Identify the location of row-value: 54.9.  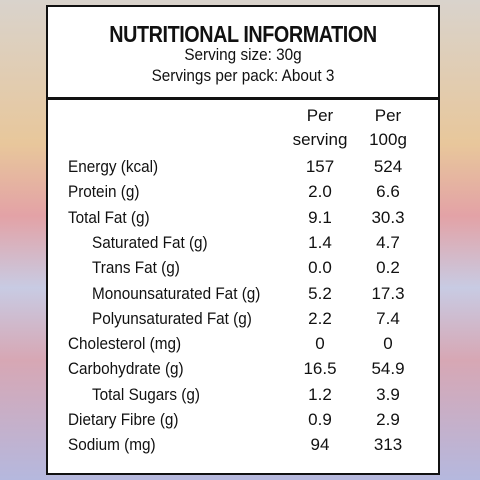
(388, 369).